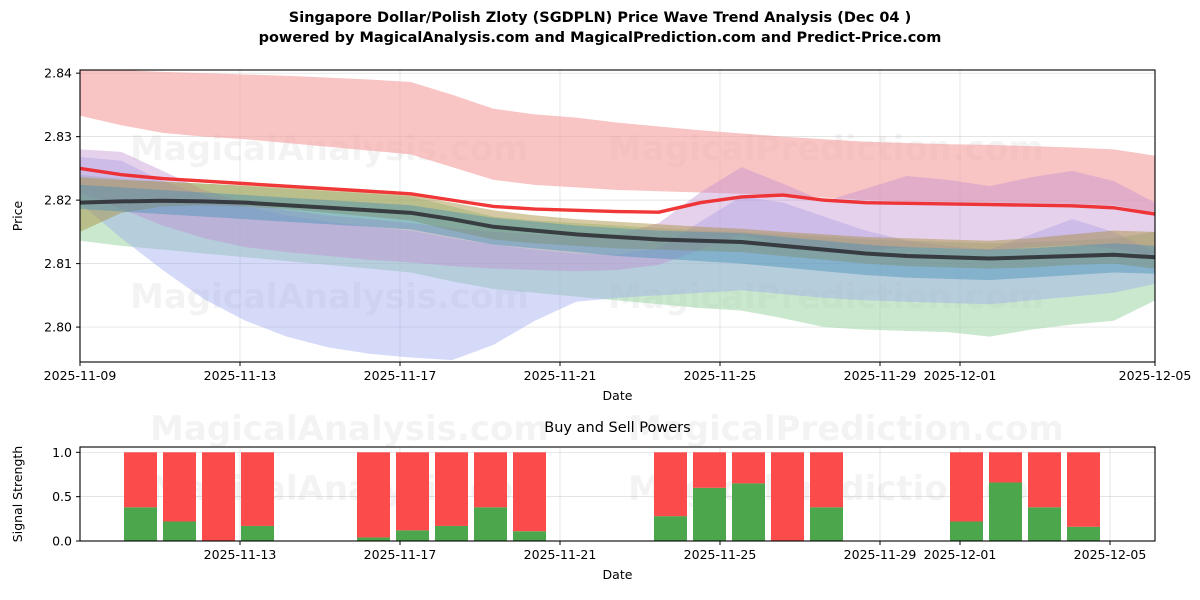 The width and height of the screenshot is (1200, 600). What do you see at coordinates (1155, 375) in the screenshot?
I see `x-tick-label: 2025-12-05` at bounding box center [1155, 375].